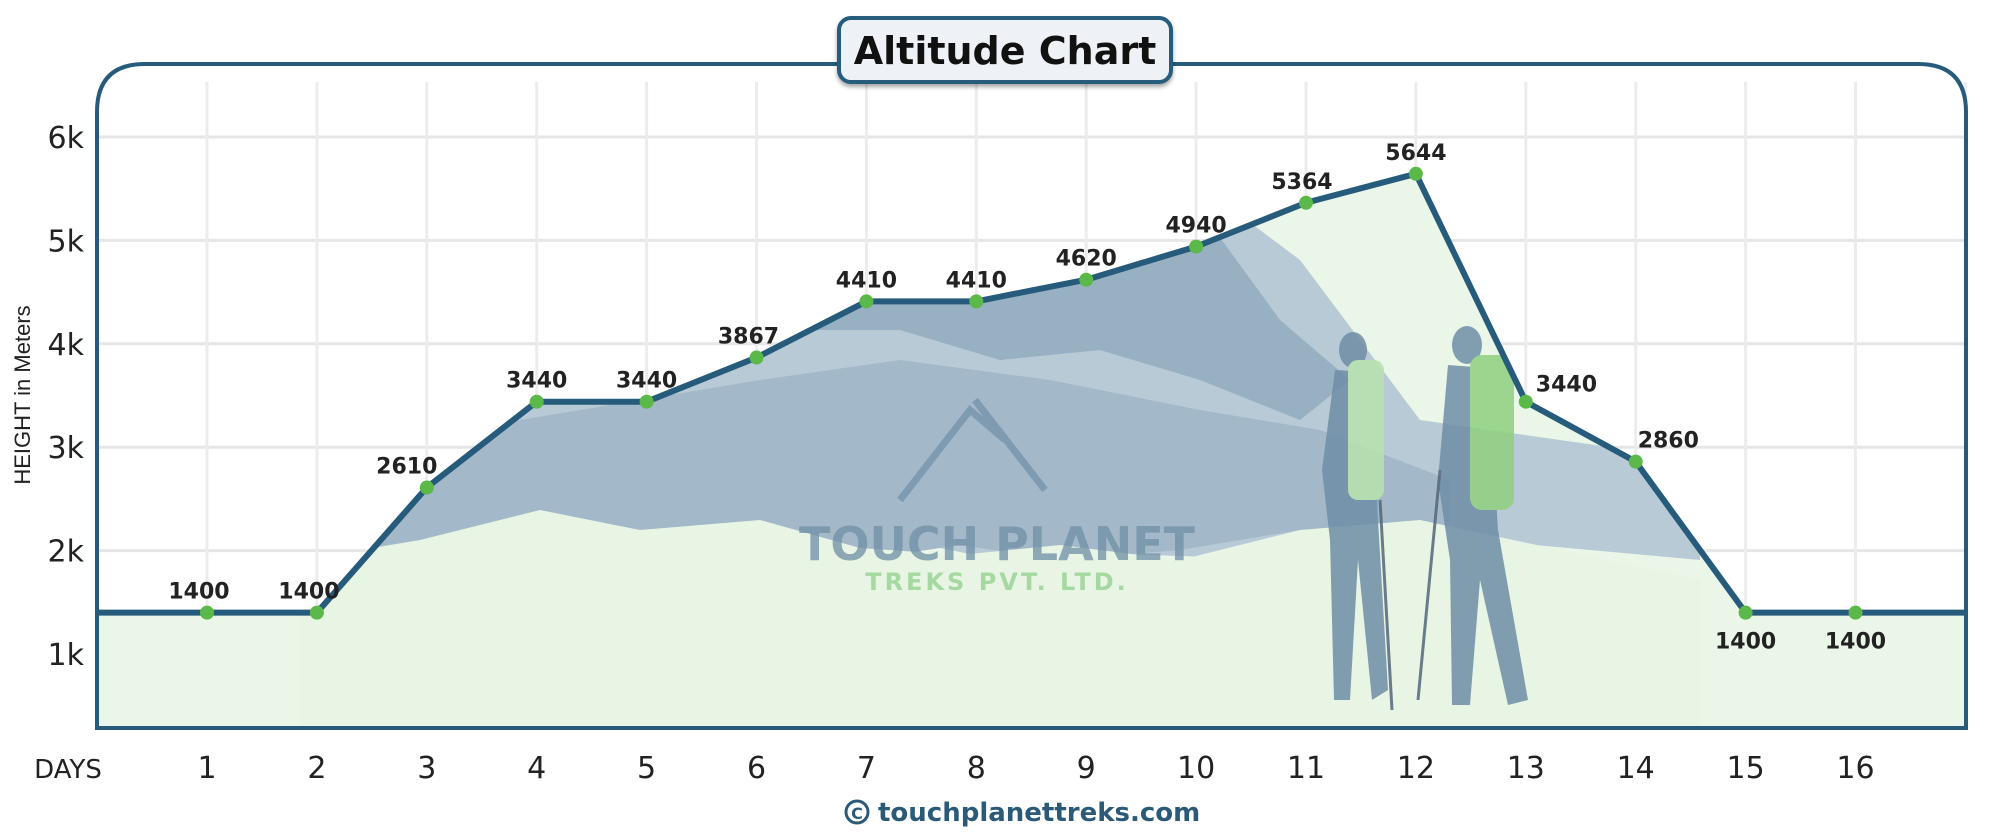 This screenshot has width=1992, height=834. I want to click on data-label: 2610, so click(406, 467).